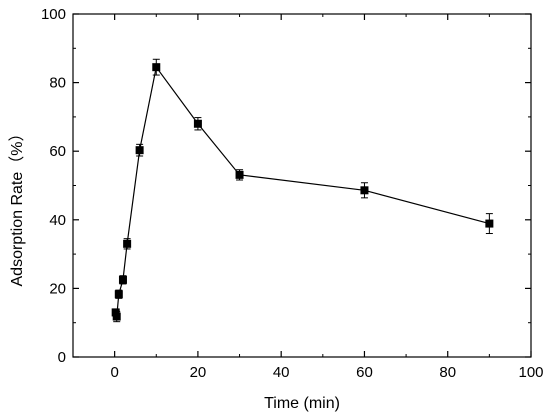 The image size is (550, 417). I want to click on y-tick-label: 0, so click(62, 357).